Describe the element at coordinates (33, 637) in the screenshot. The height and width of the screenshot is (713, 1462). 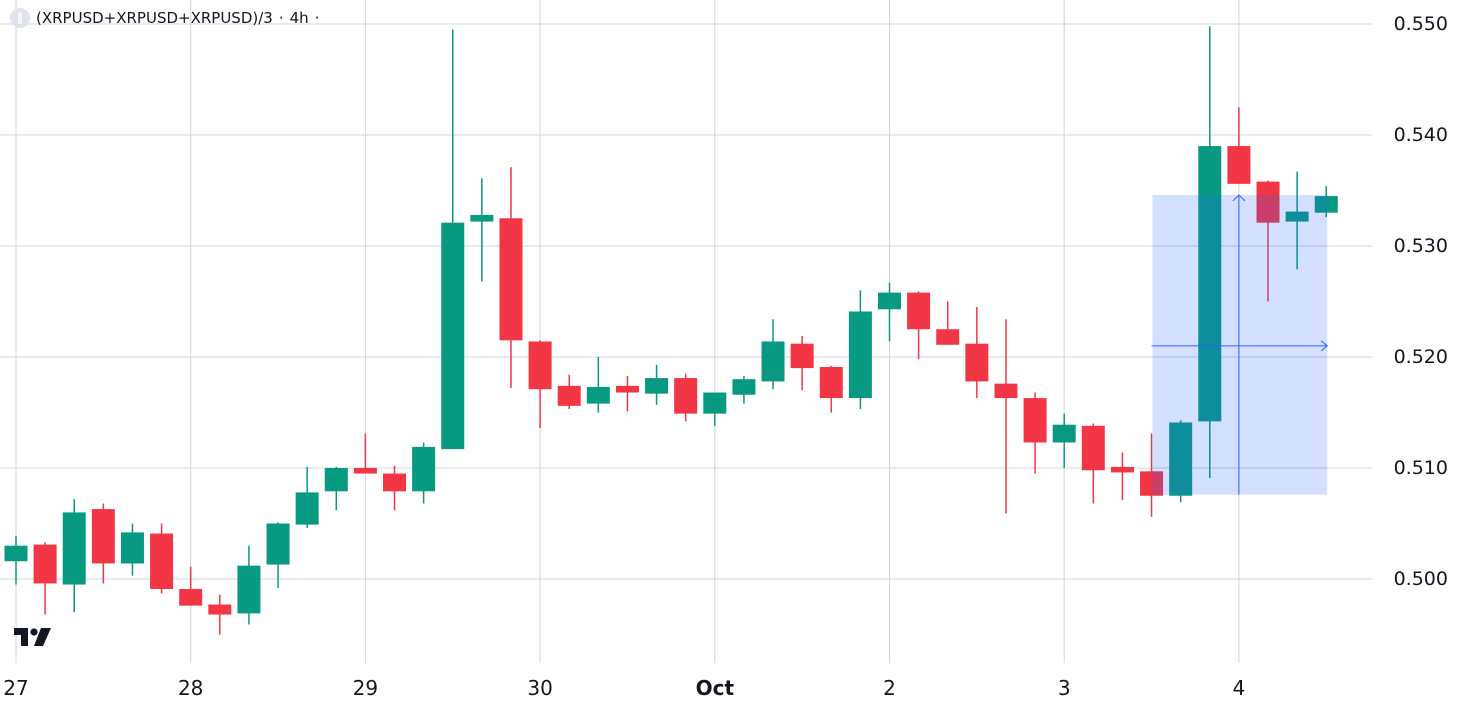
I see `tradingview-logo-icon` at that location.